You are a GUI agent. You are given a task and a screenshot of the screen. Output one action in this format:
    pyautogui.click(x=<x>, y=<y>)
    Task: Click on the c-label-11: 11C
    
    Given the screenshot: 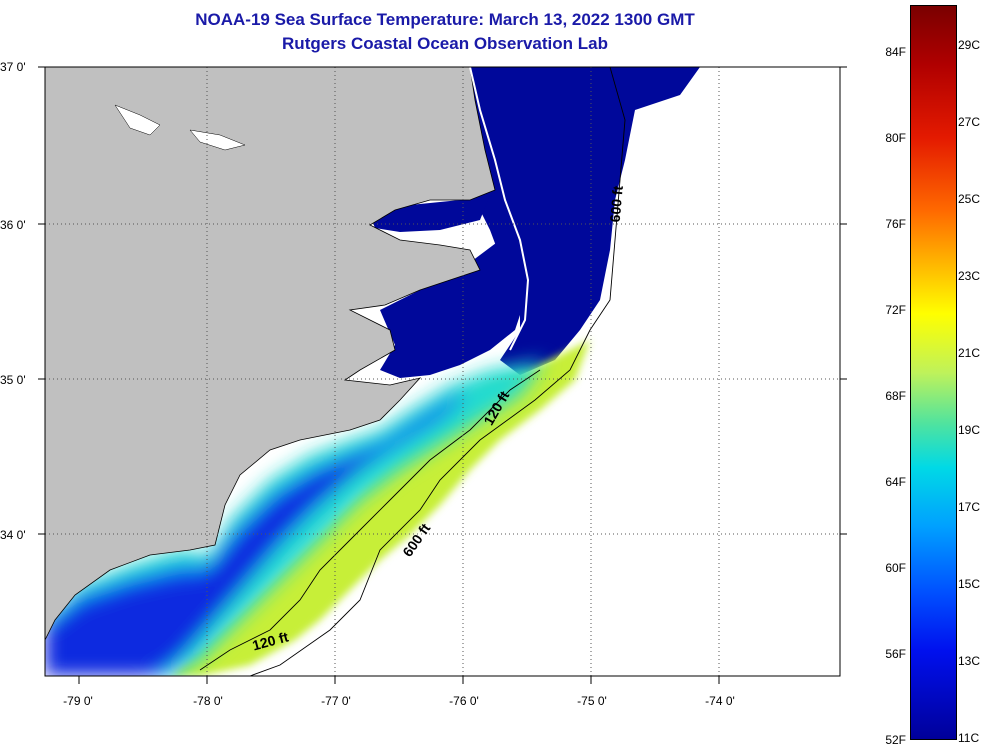 What is the action you would take?
    pyautogui.click(x=969, y=738)
    